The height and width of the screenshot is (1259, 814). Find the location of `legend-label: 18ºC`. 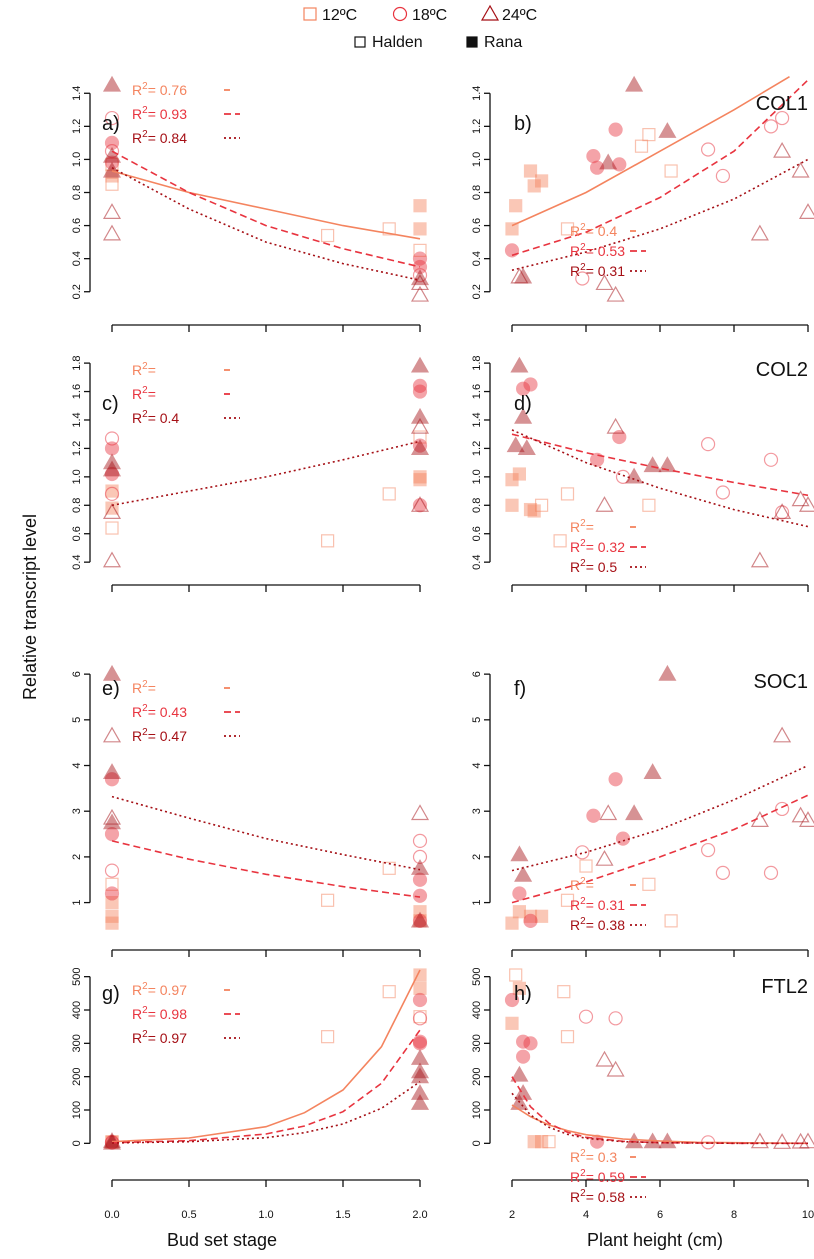

legend-label: 18ºC is located at coordinates (429, 15).